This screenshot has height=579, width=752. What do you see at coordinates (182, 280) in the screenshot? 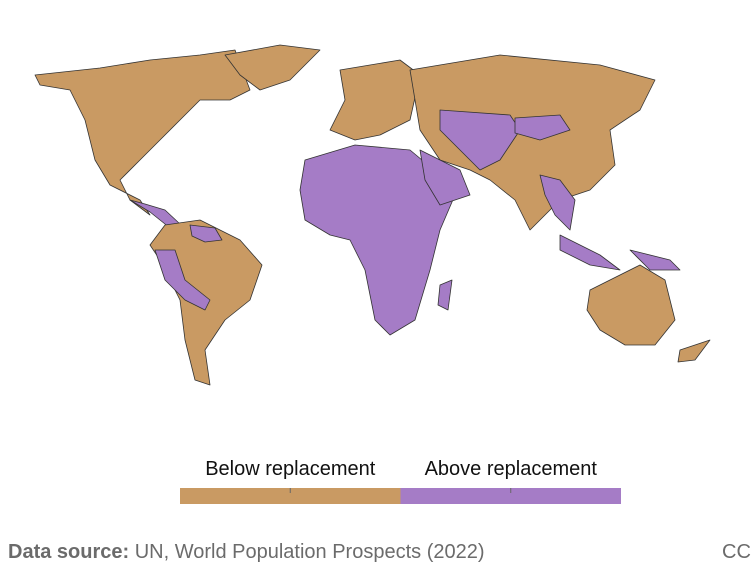
I see `andes` at bounding box center [182, 280].